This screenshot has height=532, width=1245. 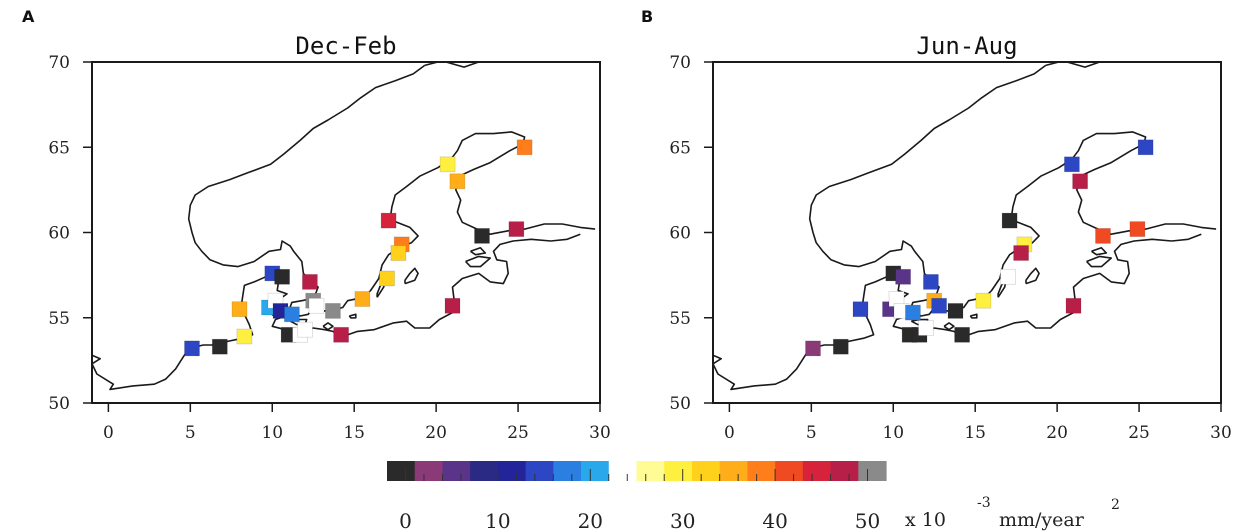 I want to click on panel-title: Jun-Aug, so click(x=966, y=46).